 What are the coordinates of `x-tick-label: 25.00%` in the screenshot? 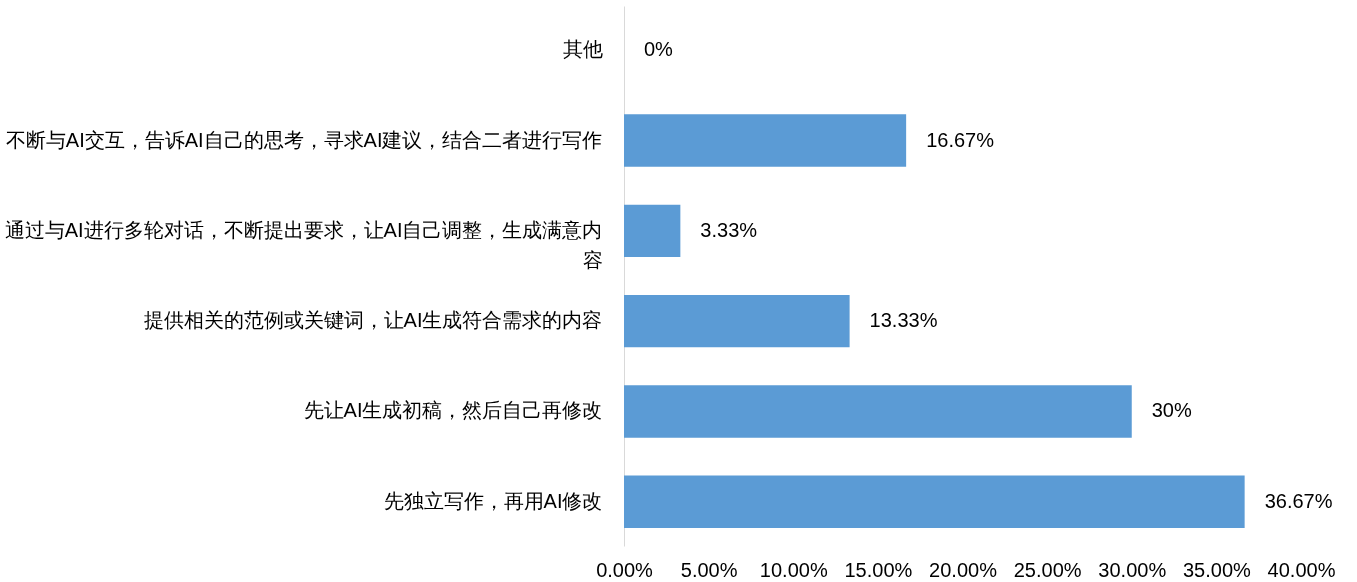 It's located at (1047, 569).